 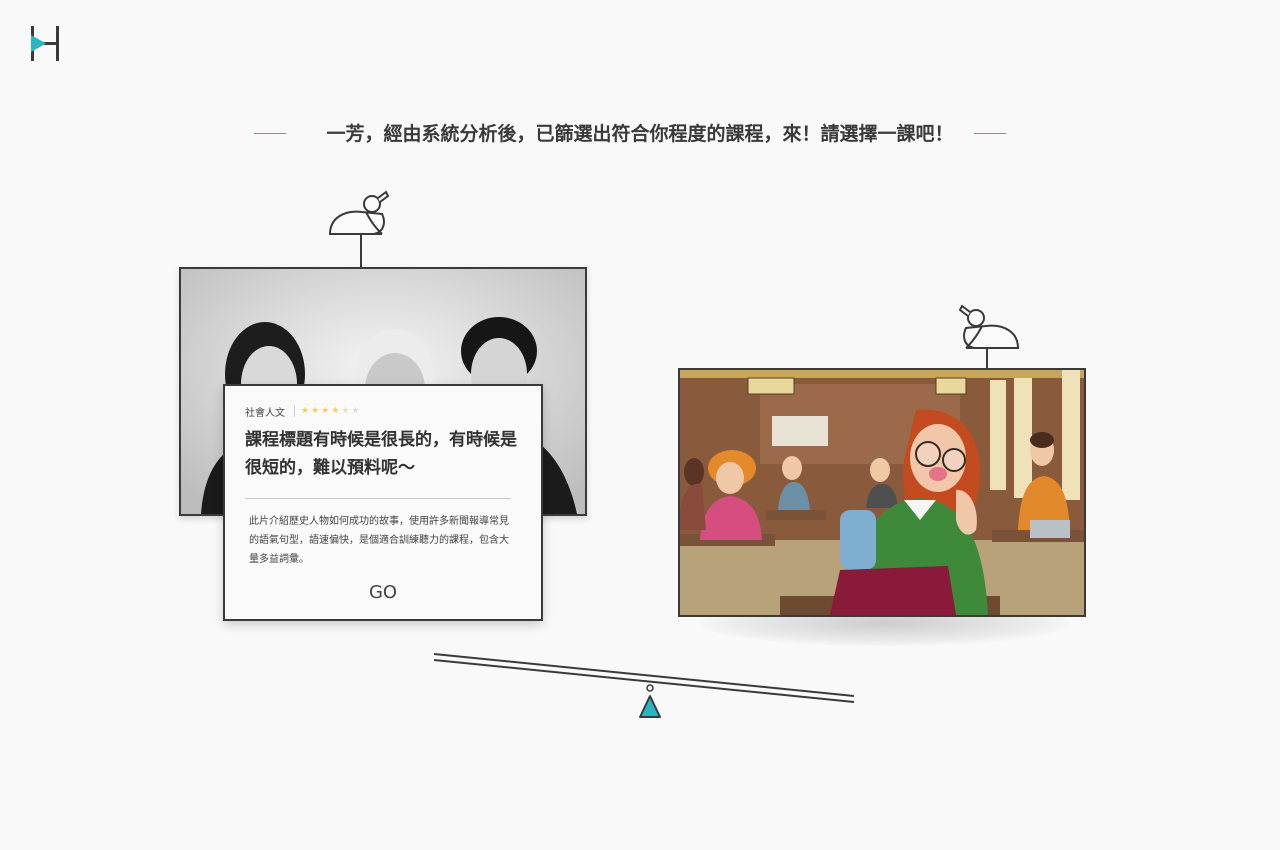 I want to click on card-divider, so click(x=378, y=498).